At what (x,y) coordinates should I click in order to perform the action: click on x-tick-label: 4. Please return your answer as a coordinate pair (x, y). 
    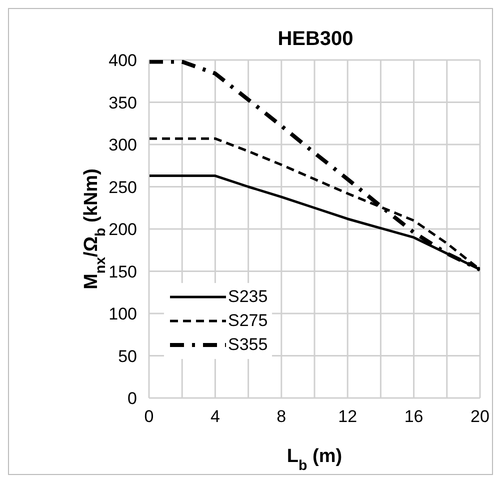
    Looking at the image, I should click on (215, 416).